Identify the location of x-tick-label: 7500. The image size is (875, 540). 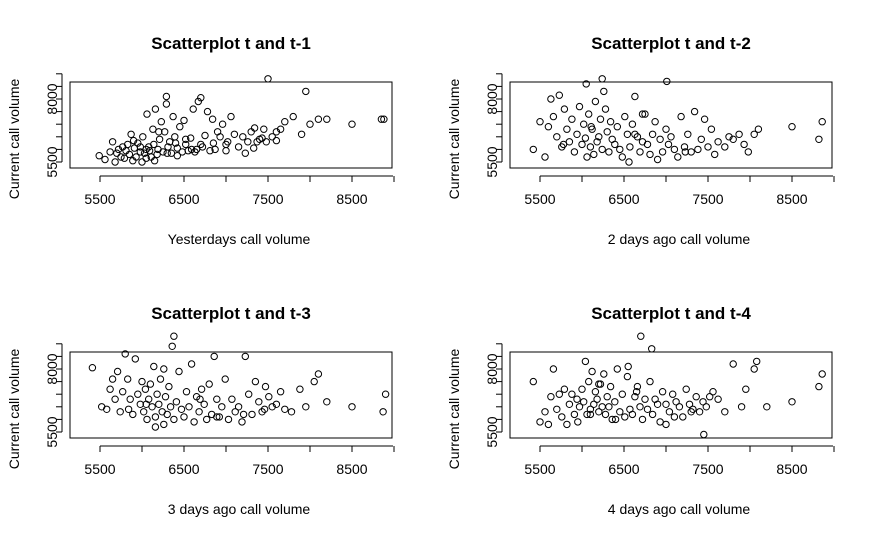
(267, 469).